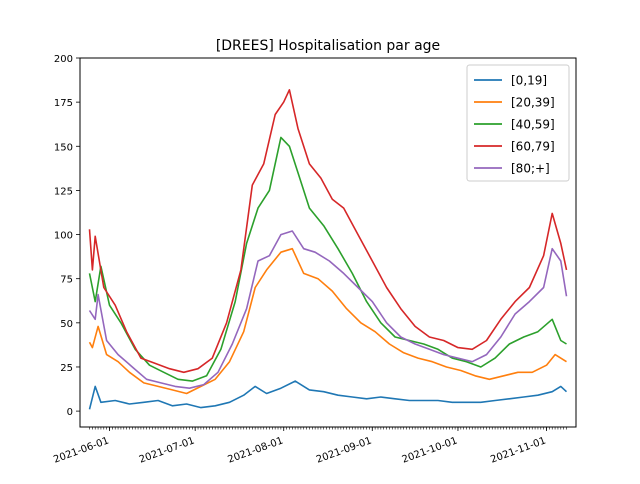  What do you see at coordinates (63, 236) in the screenshot?
I see `y-tick-label: 100` at bounding box center [63, 236].